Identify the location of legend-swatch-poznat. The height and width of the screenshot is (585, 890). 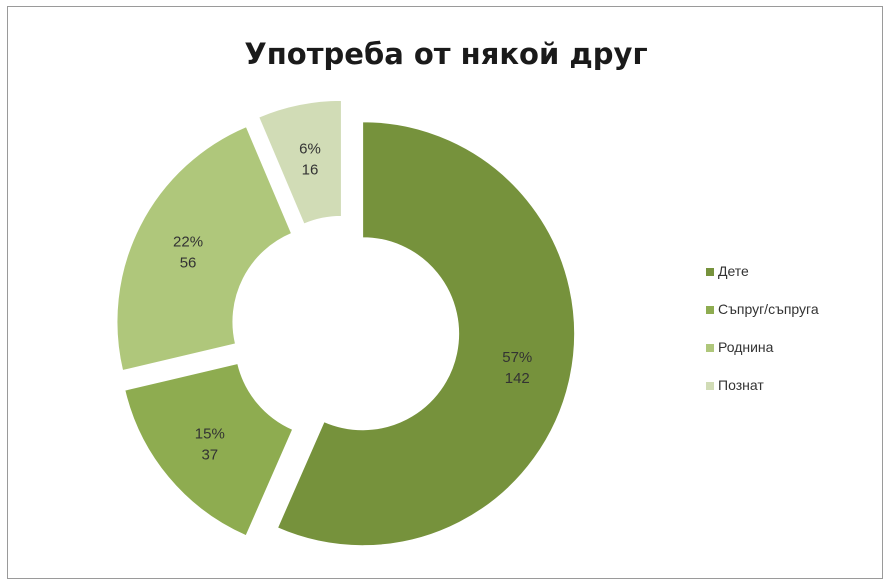
(710, 386).